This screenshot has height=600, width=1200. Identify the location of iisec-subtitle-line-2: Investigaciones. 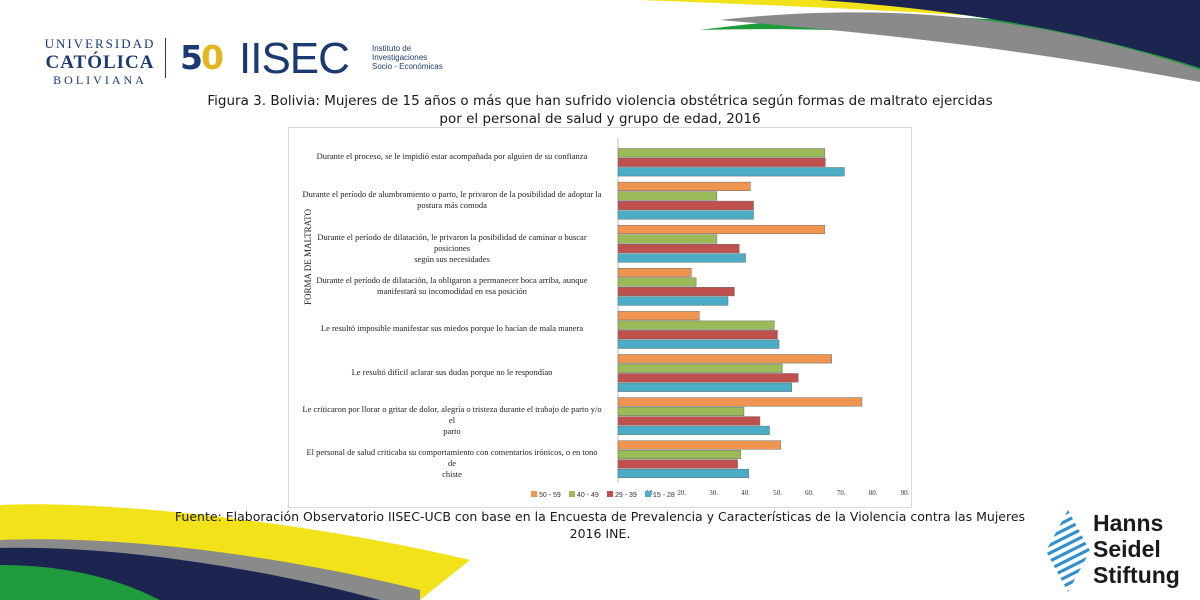
(400, 57).